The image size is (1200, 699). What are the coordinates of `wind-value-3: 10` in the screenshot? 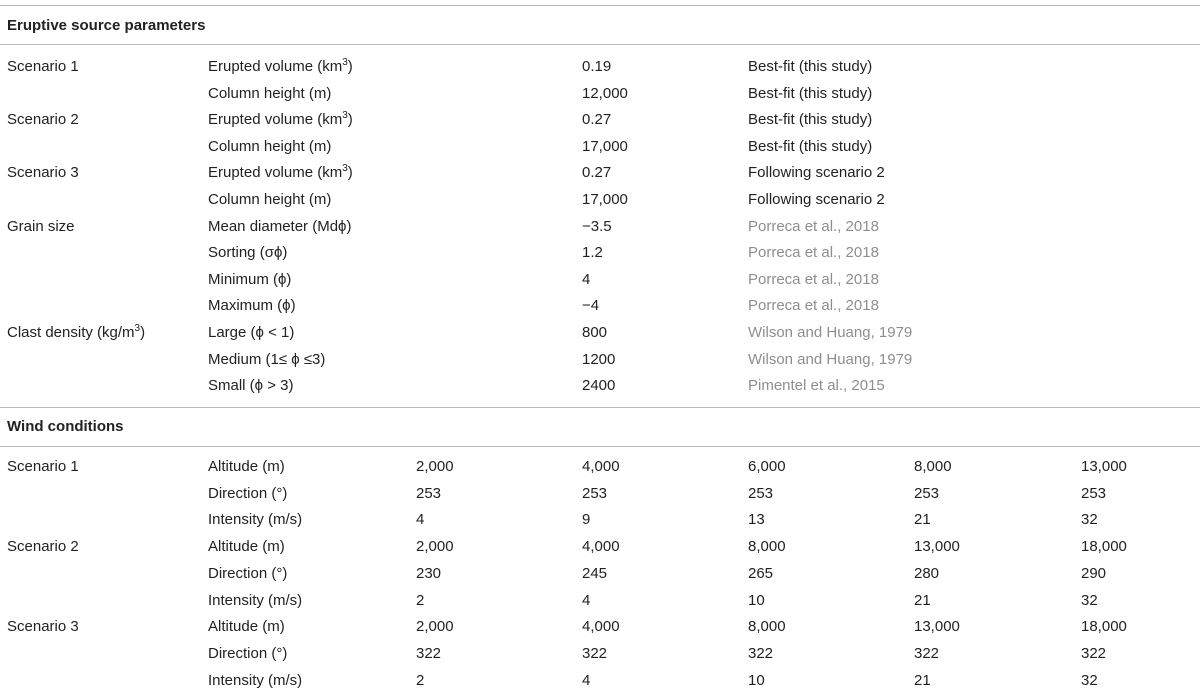 It's located at (756, 680).